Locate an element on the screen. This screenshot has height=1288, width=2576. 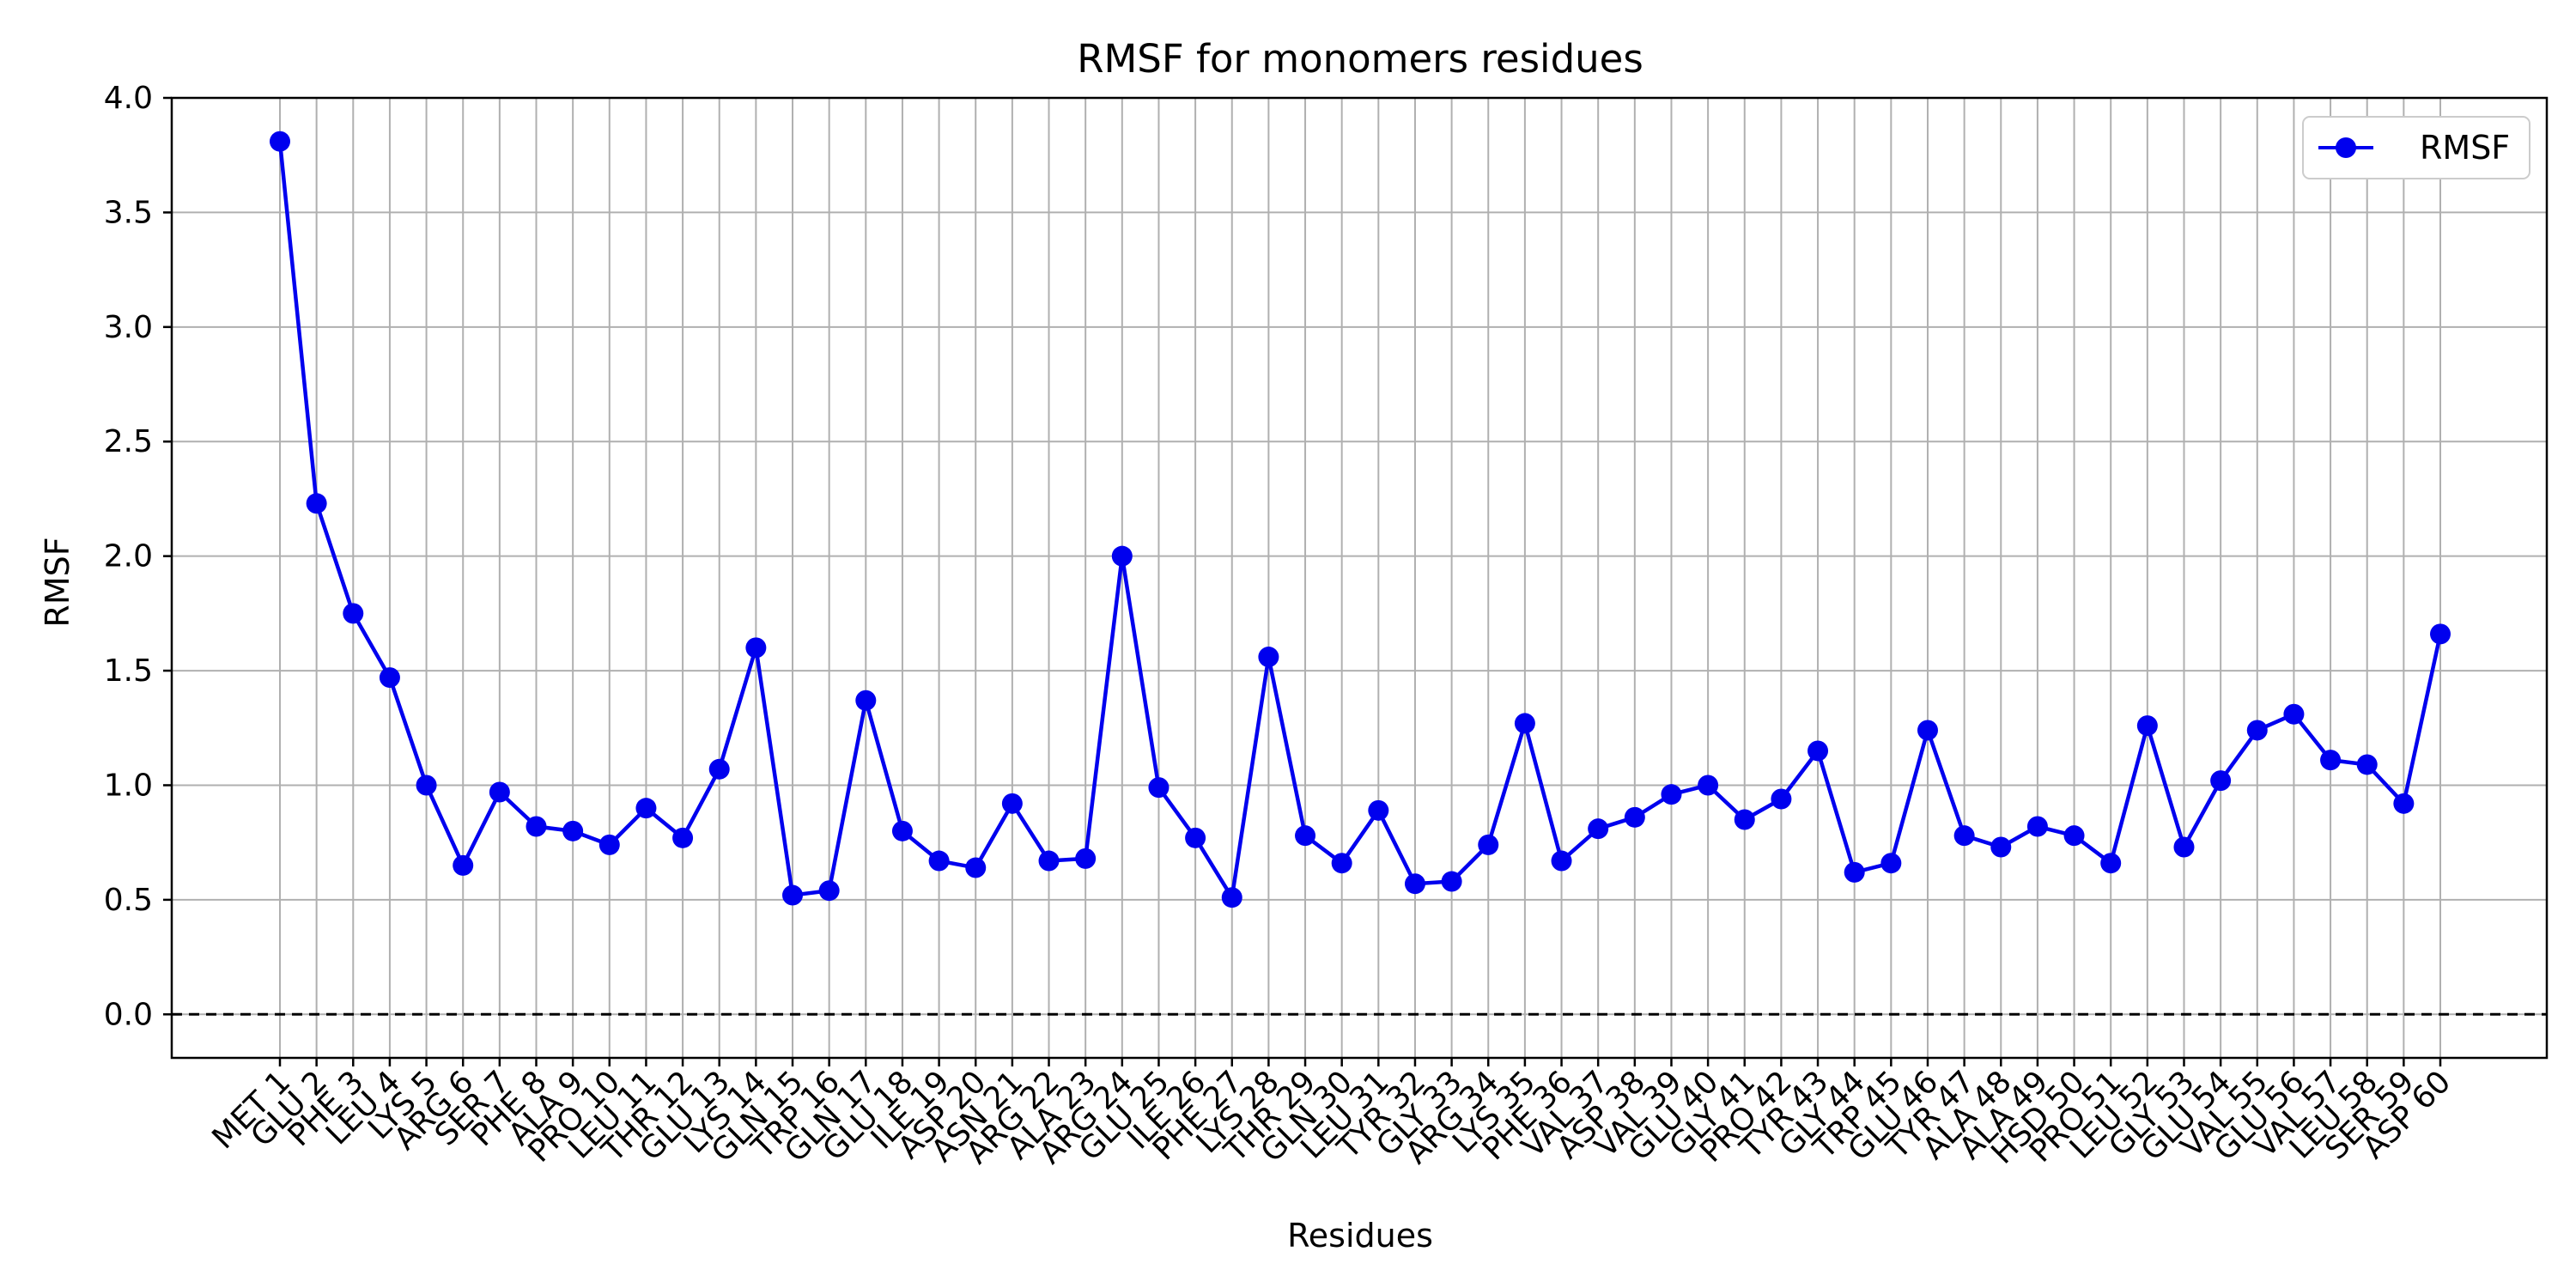
legend-label: RMSF is located at coordinates (2465, 148).